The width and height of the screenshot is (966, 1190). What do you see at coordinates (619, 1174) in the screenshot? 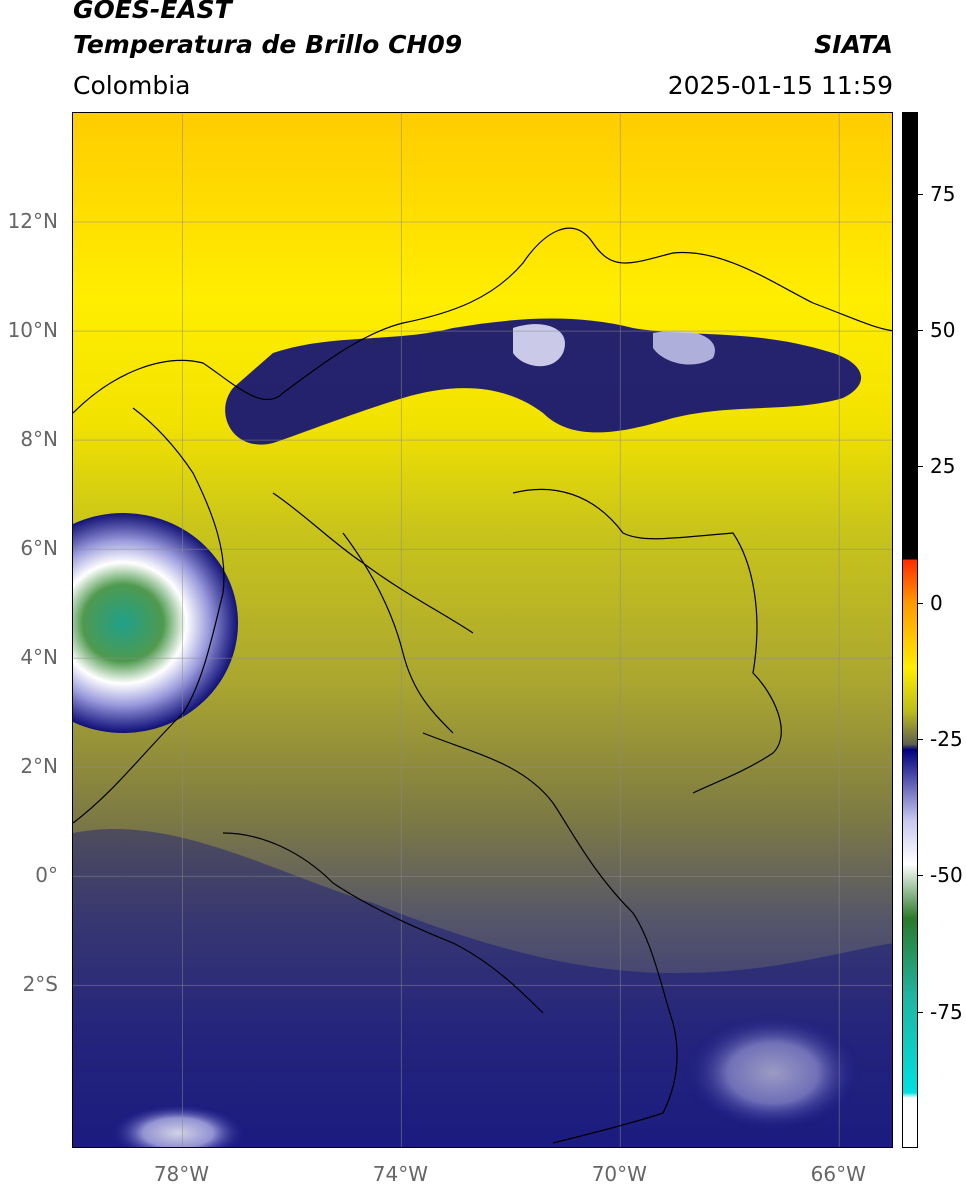
I see `lon-label: 70°W` at bounding box center [619, 1174].